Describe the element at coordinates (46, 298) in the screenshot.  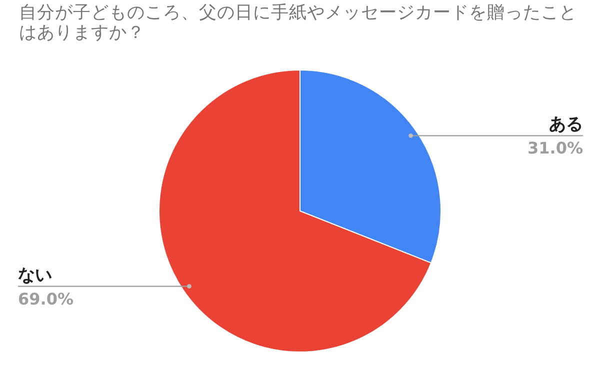
I see `data-label: 69.0%` at that location.